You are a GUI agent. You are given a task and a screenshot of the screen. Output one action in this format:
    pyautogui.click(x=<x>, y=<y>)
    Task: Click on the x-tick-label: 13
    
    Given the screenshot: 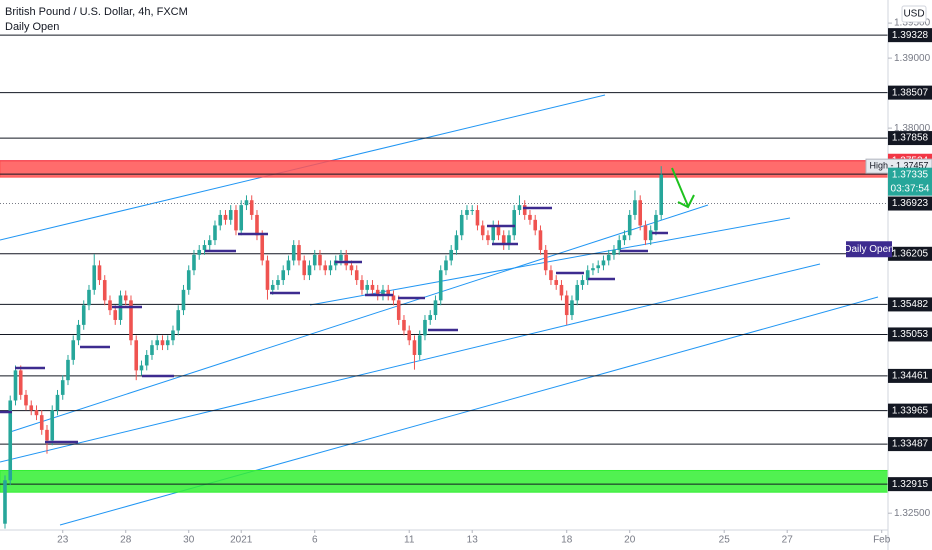 What is the action you would take?
    pyautogui.click(x=473, y=540)
    